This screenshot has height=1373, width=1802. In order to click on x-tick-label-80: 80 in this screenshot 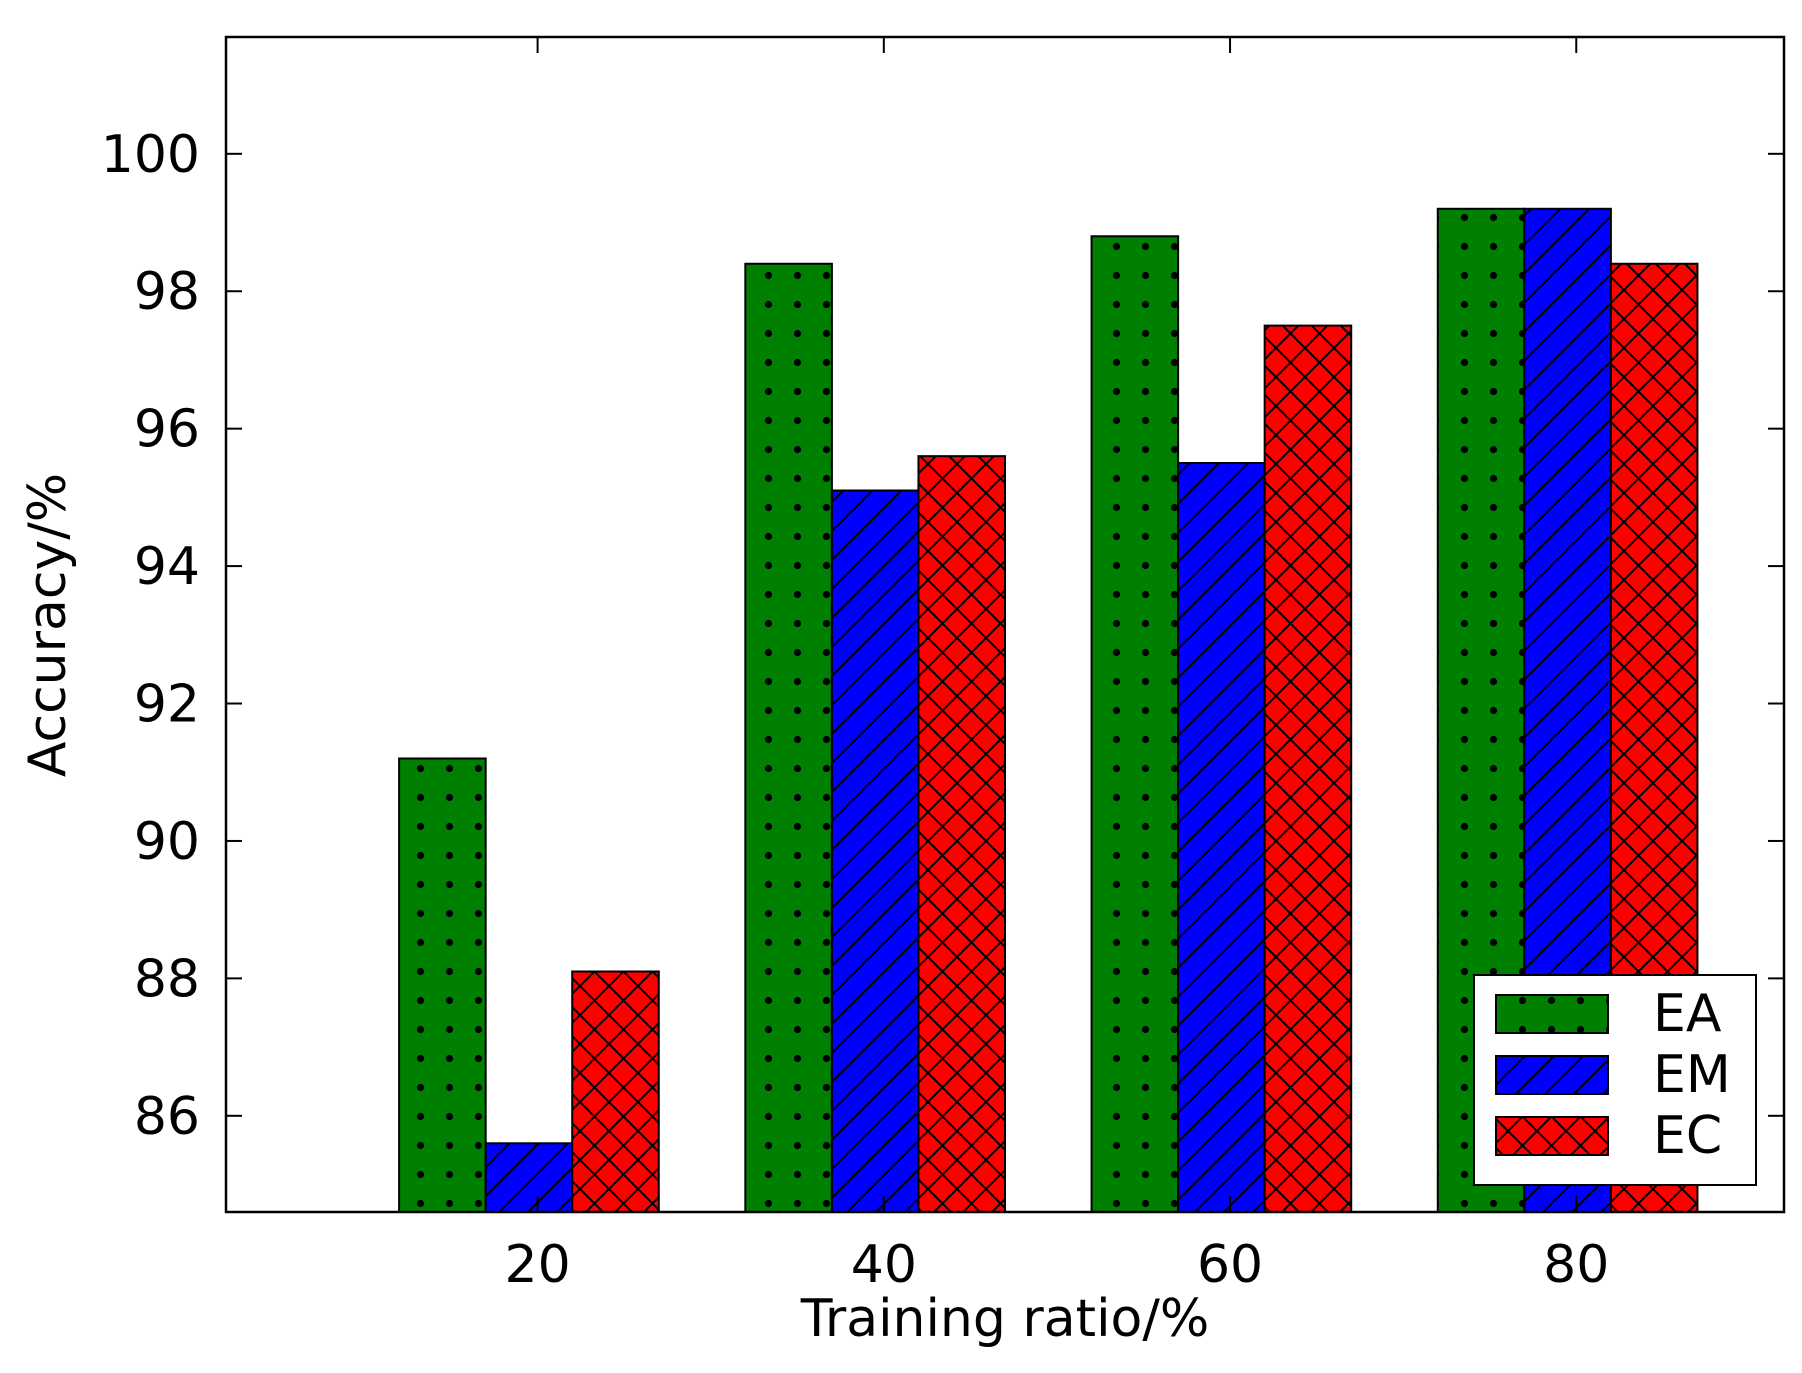, I will do `click(1576, 1265)`.